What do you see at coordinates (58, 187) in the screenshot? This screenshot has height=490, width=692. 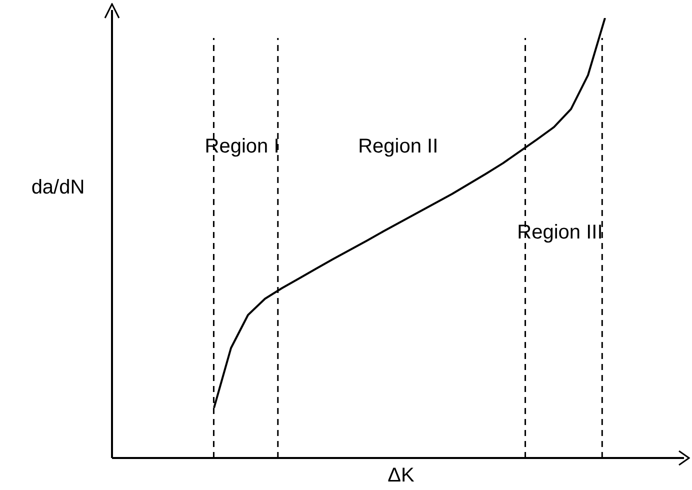 I see `y-axis-title: da/dN` at bounding box center [58, 187].